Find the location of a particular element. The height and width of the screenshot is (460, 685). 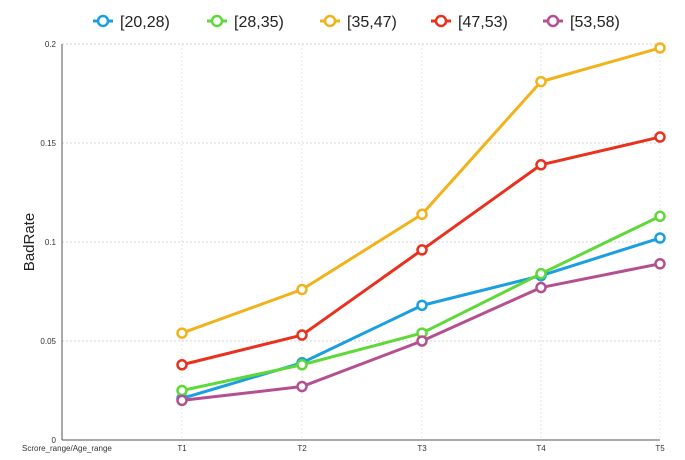

legend-item: [47,53) is located at coordinates (469, 22).